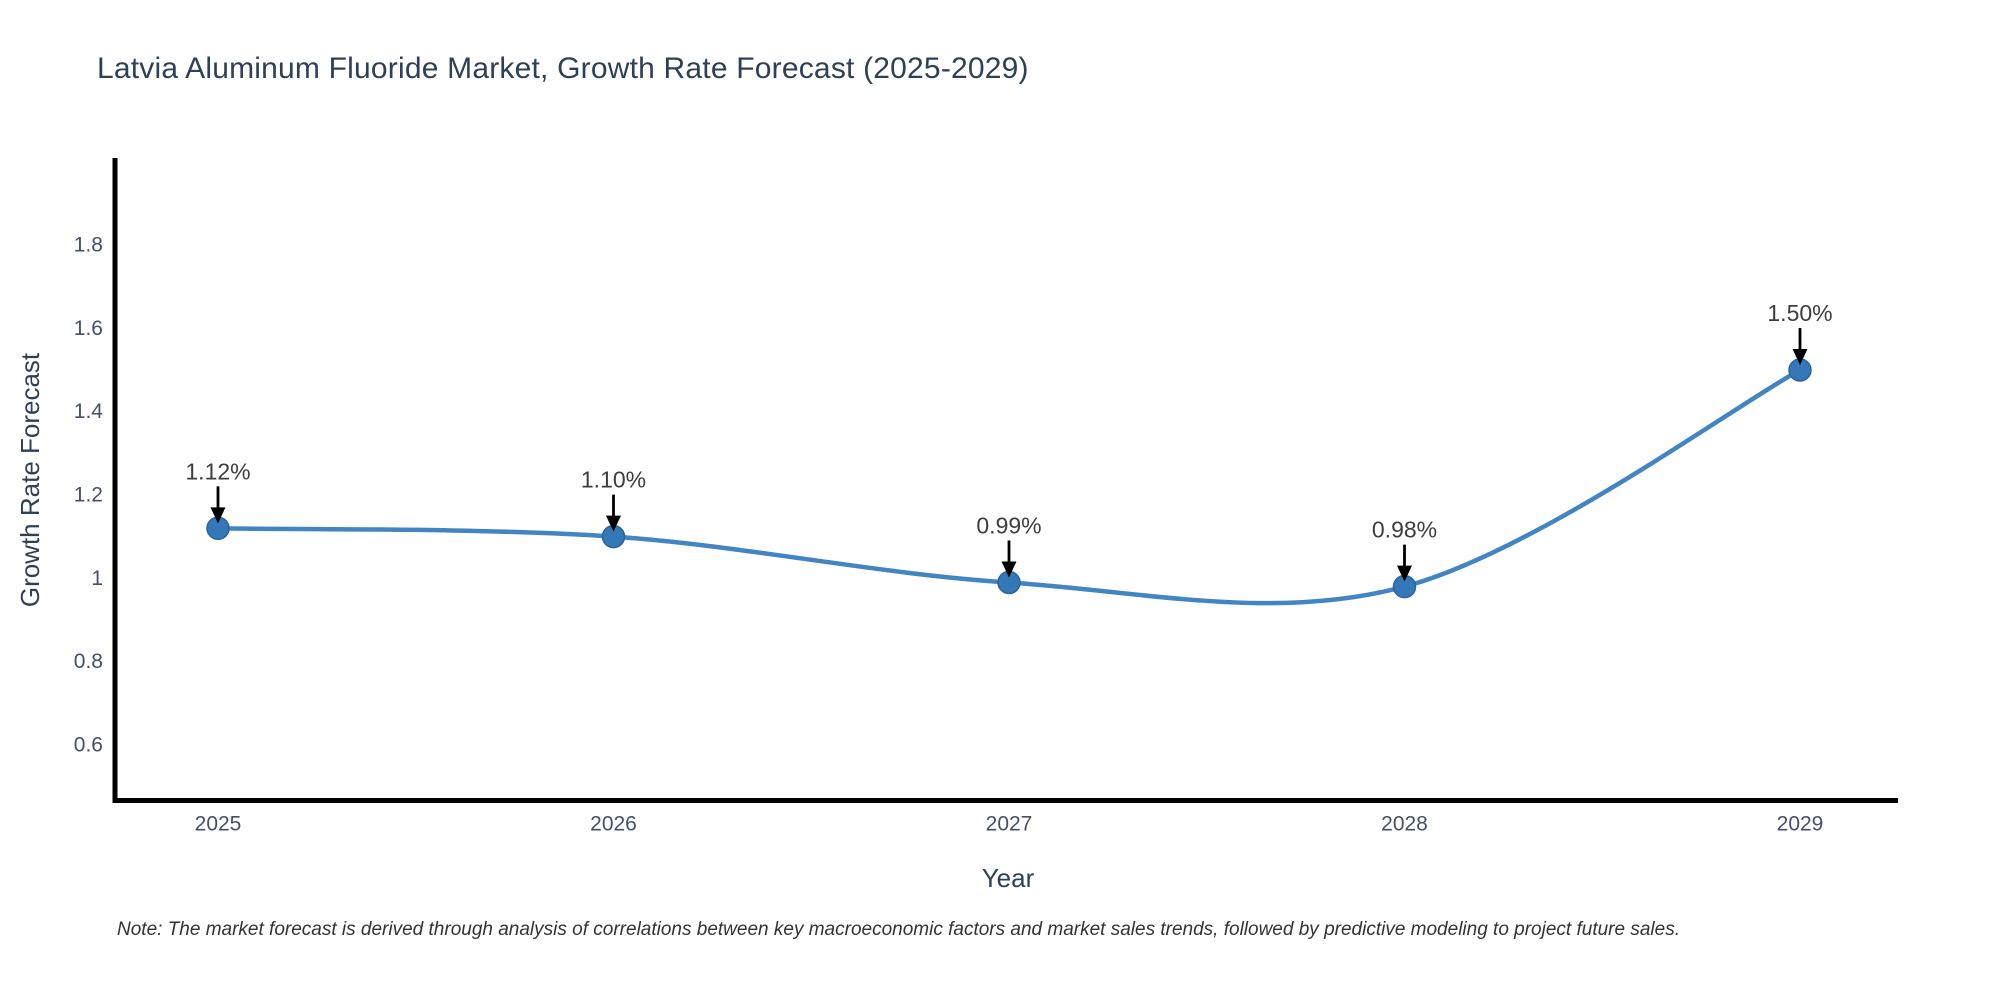  Describe the element at coordinates (88, 245) in the screenshot. I see `y-tick-label: 1.8` at that location.